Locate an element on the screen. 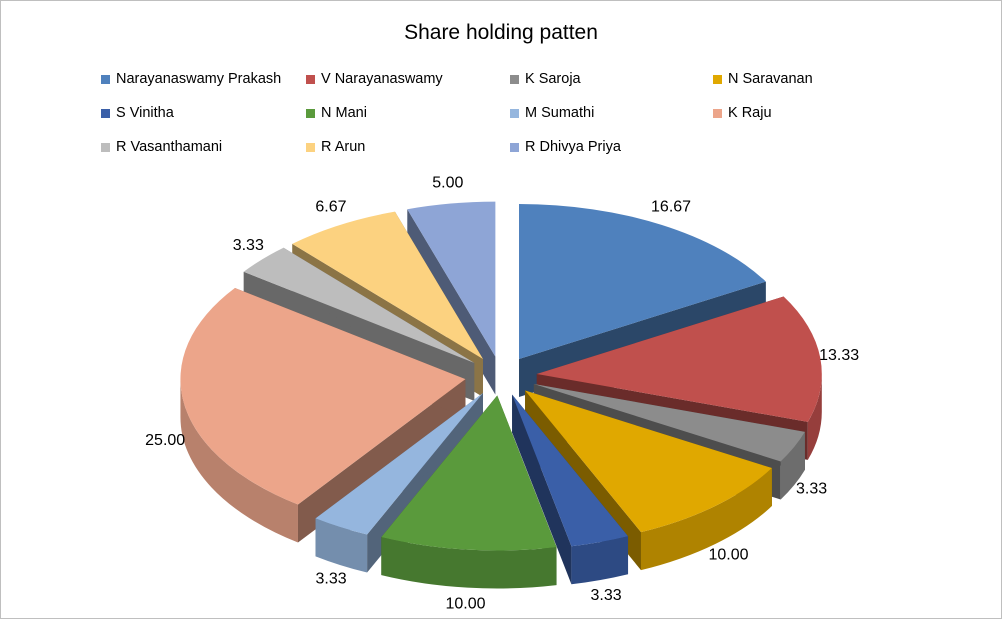 The width and height of the screenshot is (1002, 619). data-label-n-saravanan: 10.00 is located at coordinates (728, 554).